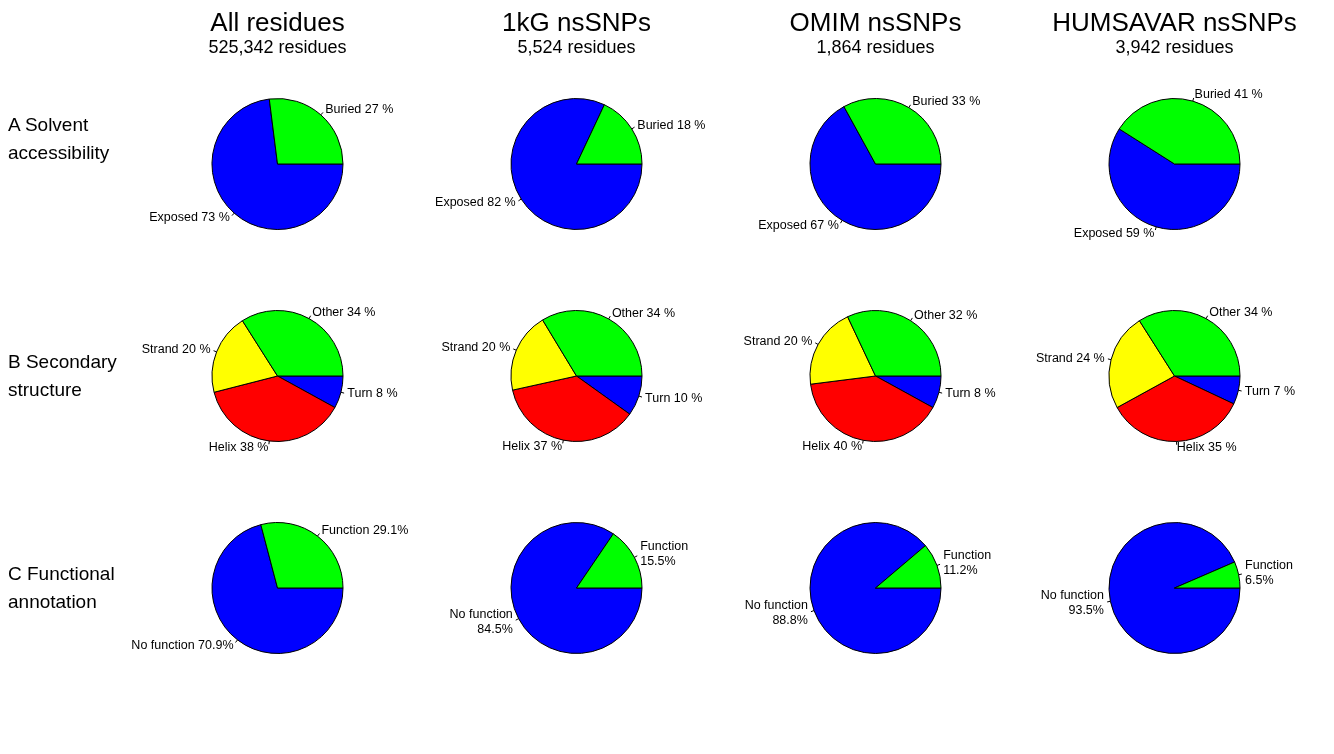  Describe the element at coordinates (1086, 609) in the screenshot. I see `data-label: 93.5%` at that location.